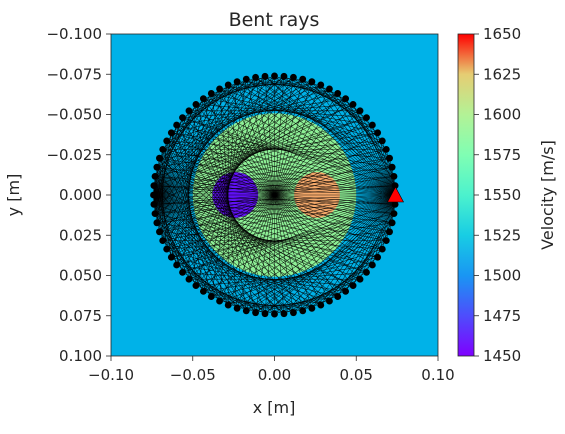  What do you see at coordinates (74, 155) in the screenshot?
I see `y-tick-label: −0.025` at bounding box center [74, 155].